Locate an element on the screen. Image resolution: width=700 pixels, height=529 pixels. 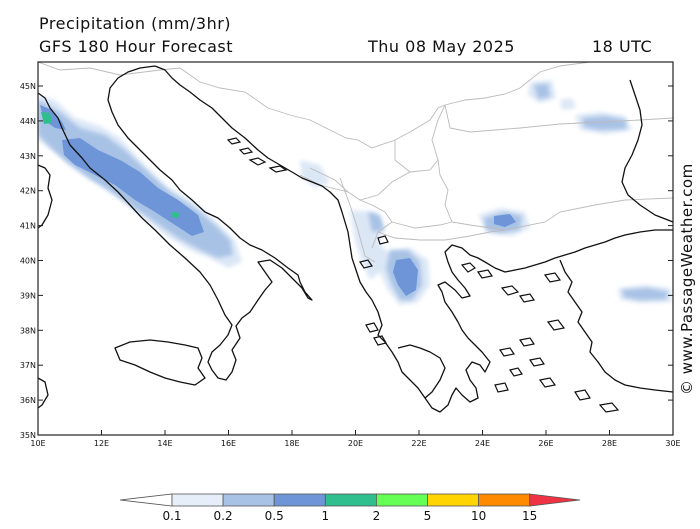
legend-label: 10 is located at coordinates (478, 516).